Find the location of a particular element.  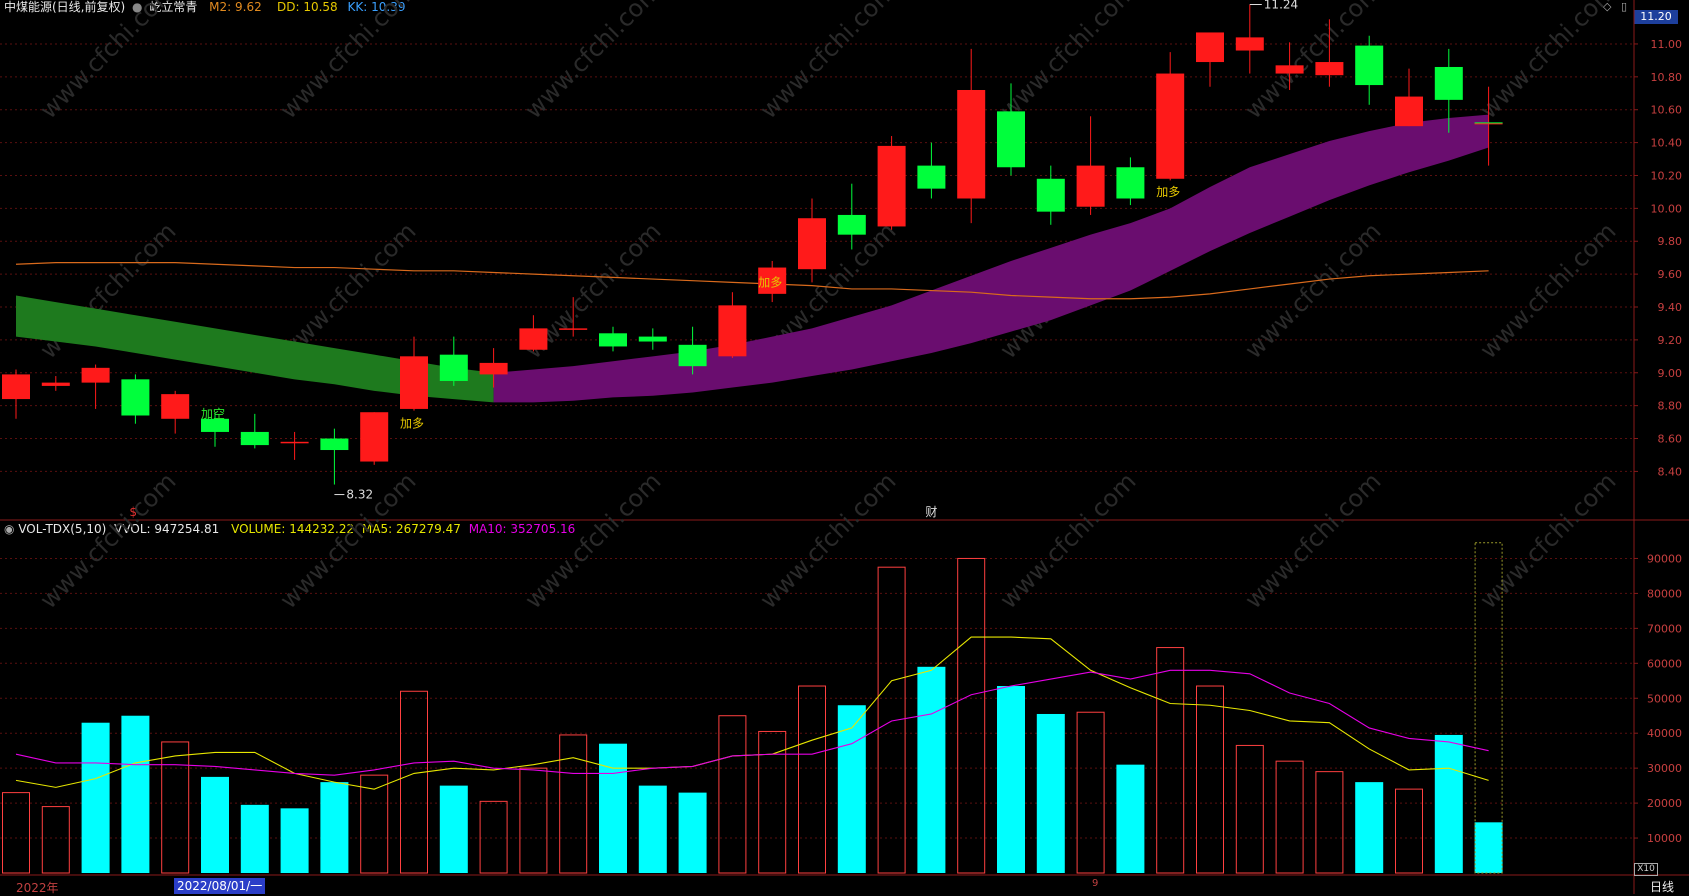

price-tick-label: 8.80 is located at coordinates (1670, 406).